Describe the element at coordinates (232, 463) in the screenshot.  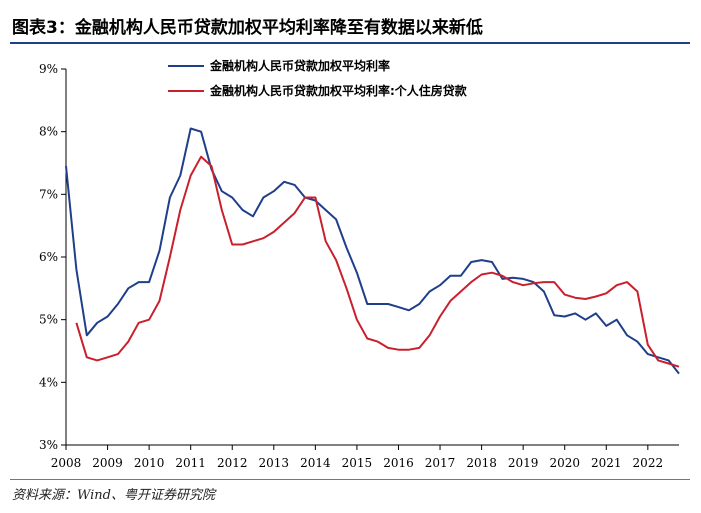
I see `x-tick-label: 2012` at that location.